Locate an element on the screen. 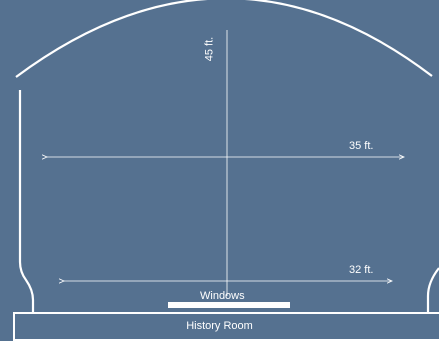  left-wall-outline is located at coordinates (26, 201).